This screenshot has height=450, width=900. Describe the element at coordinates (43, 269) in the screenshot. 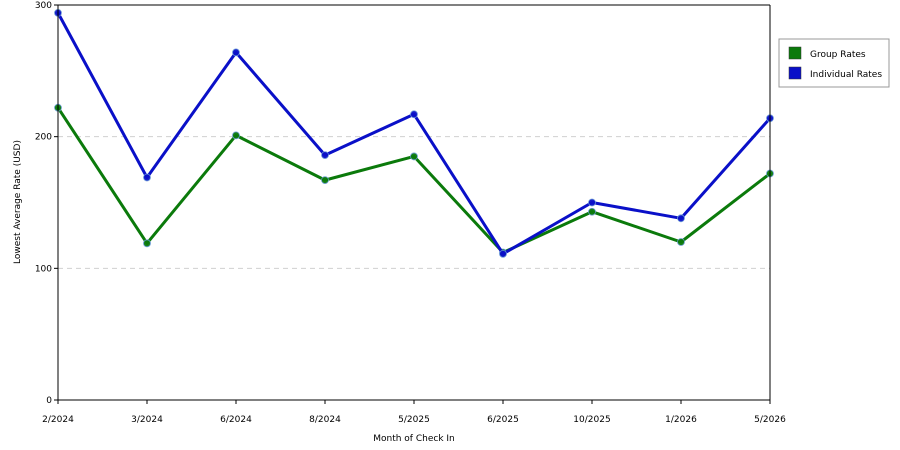

I see `y-tick-label: 100` at that location.